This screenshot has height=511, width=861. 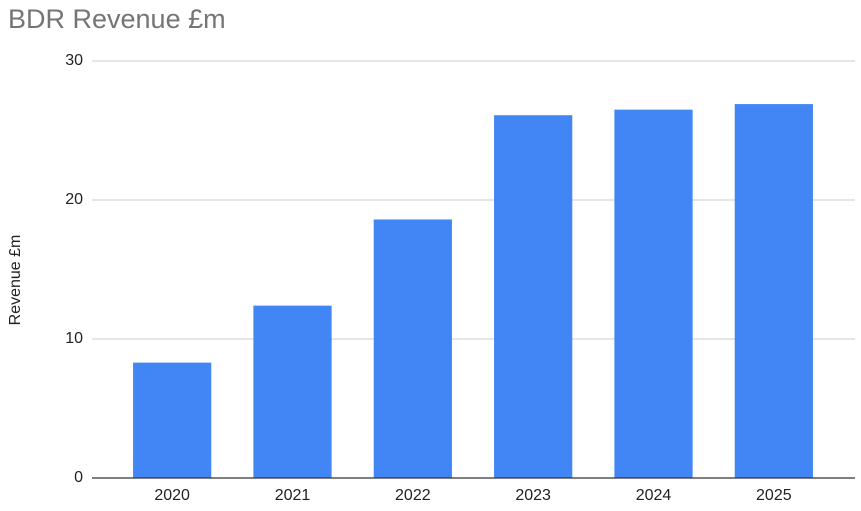 I want to click on y-tick-label: 0, so click(x=78, y=477).